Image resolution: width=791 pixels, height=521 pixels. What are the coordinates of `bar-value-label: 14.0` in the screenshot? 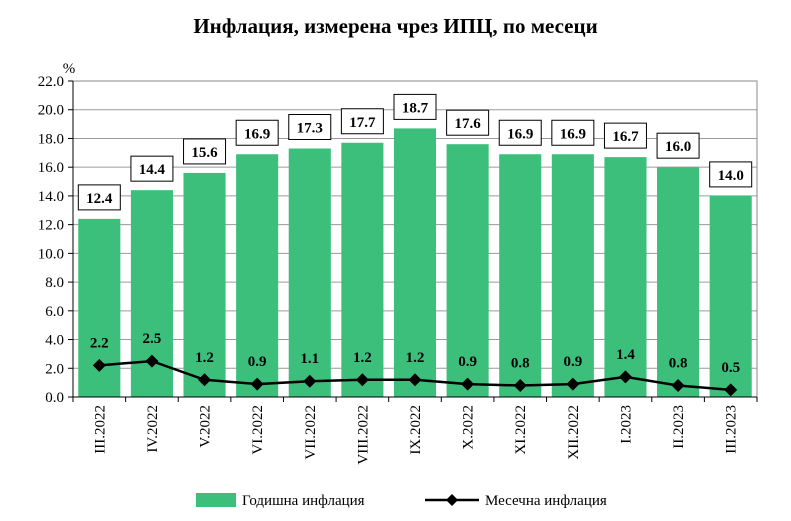 It's located at (731, 176).